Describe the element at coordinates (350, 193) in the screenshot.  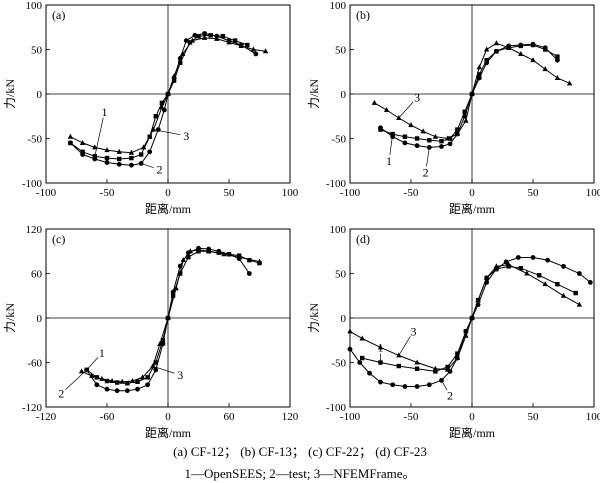
I see `x-tick-label: -100` at that location.